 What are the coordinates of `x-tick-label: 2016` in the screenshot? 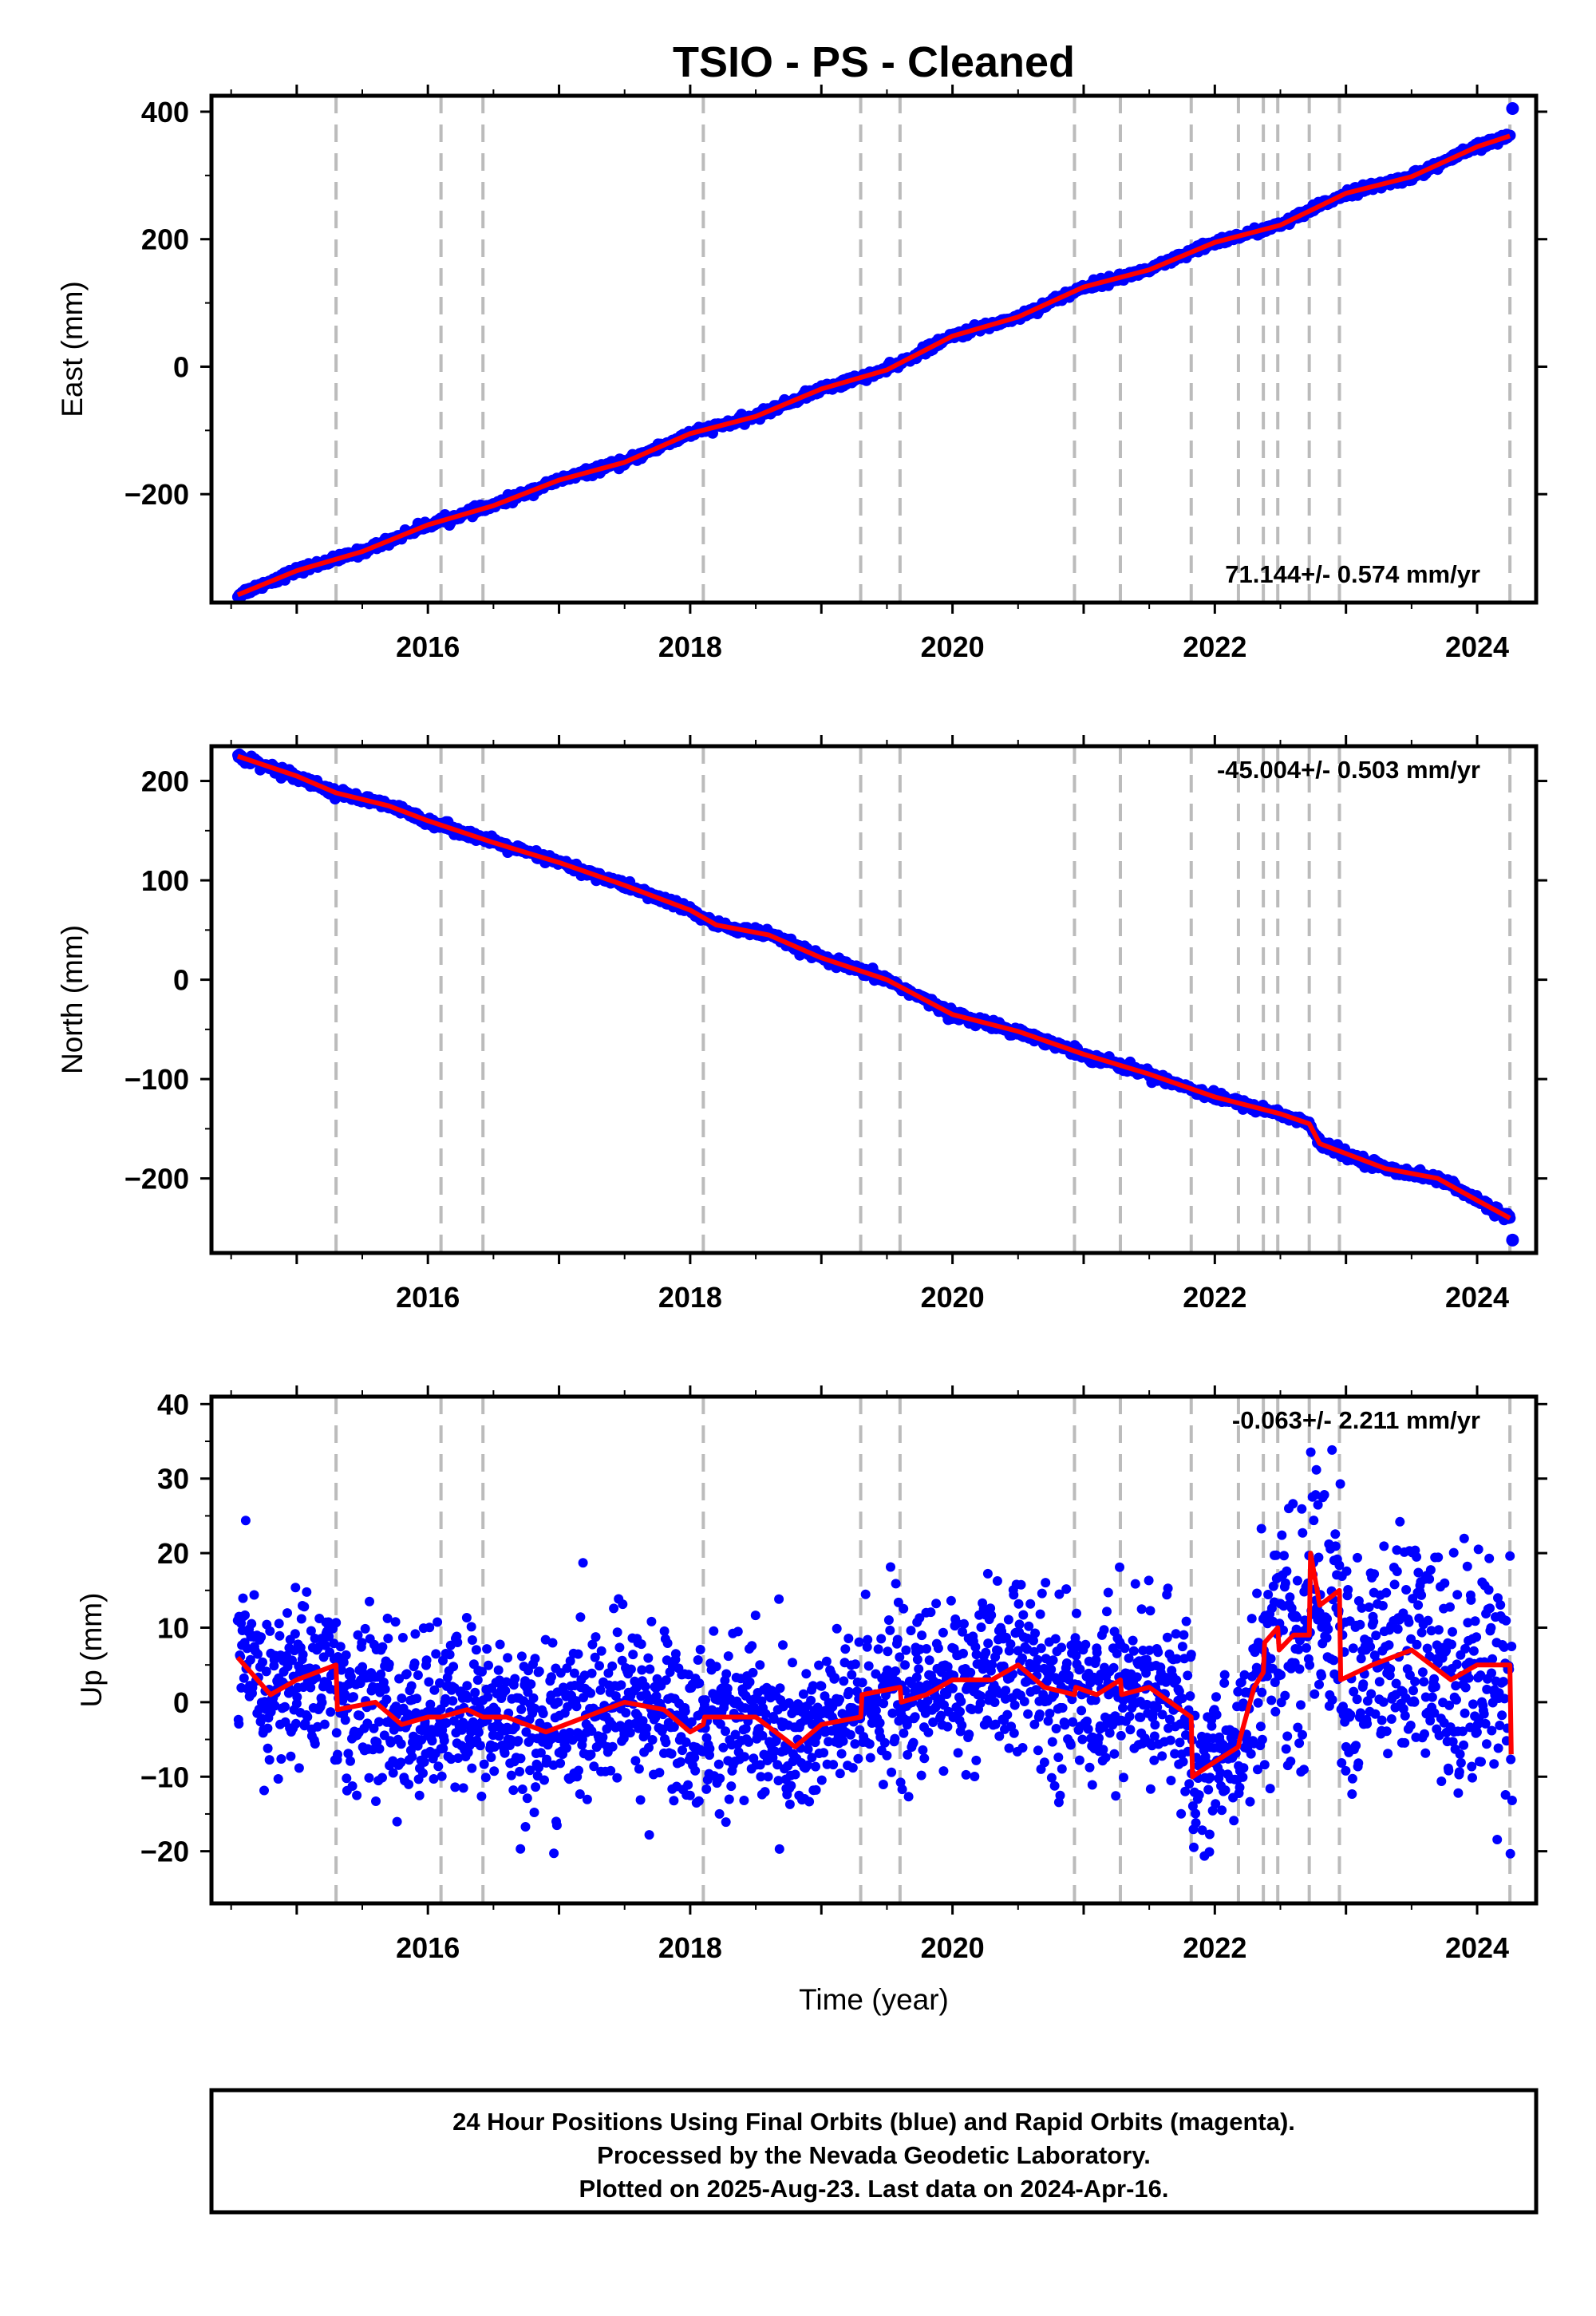 It's located at (428, 1297).